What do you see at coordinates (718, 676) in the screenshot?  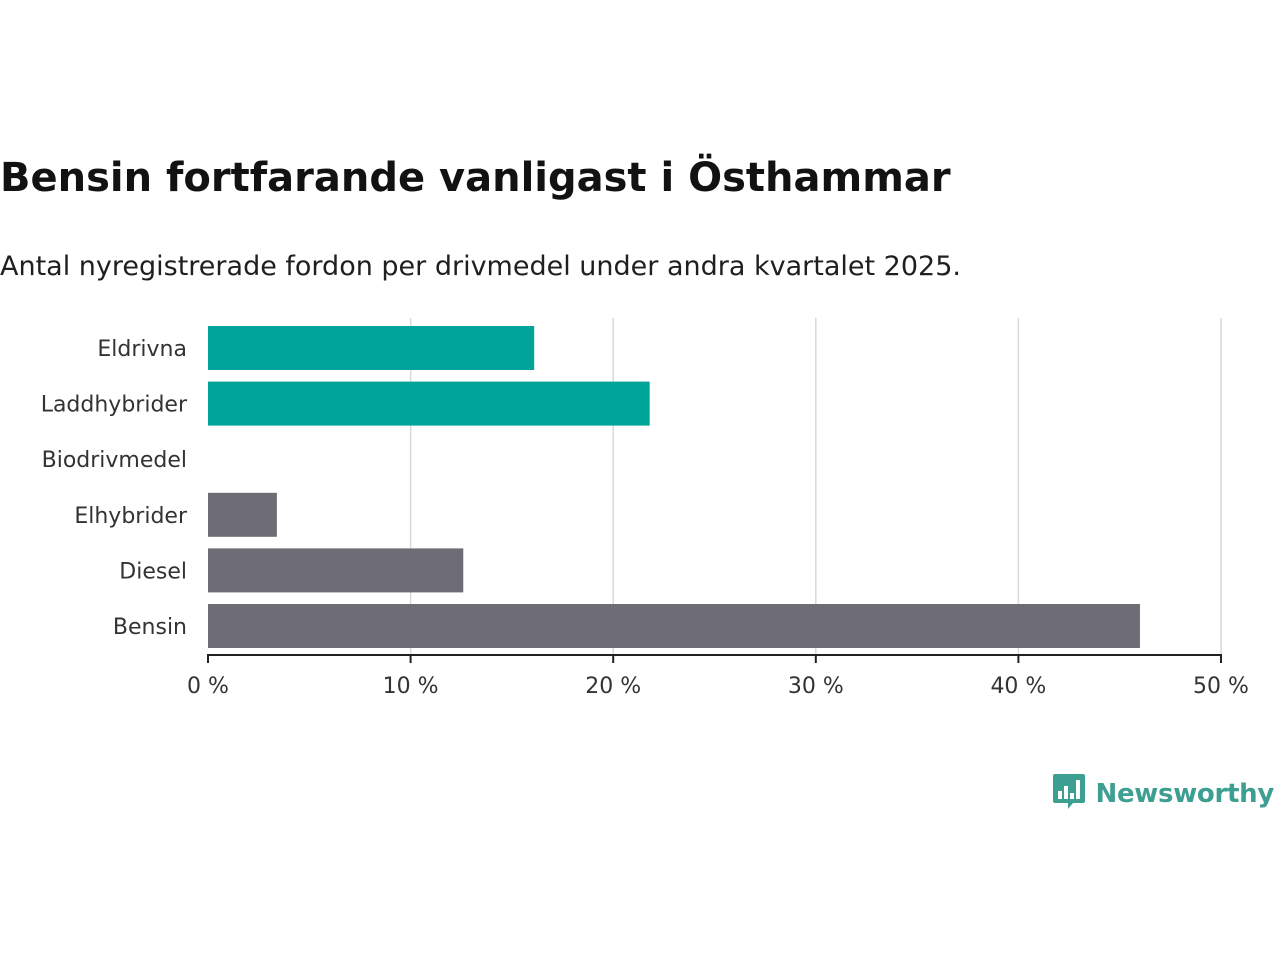 I see `x-axis: 0 % 10 % 20 % 30 % 40 % 50 %` at bounding box center [718, 676].